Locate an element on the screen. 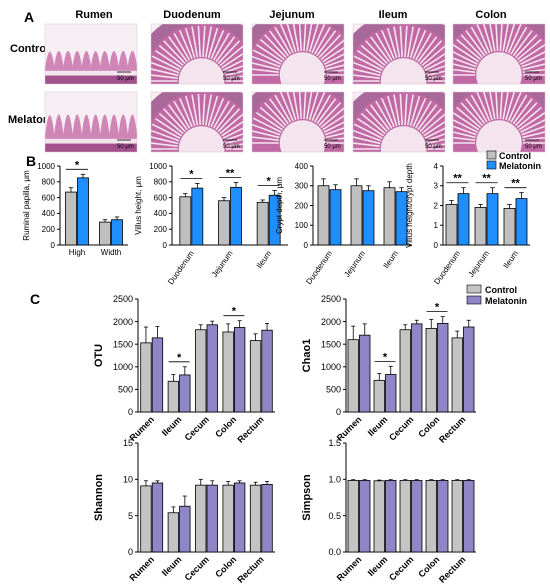 The width and height of the screenshot is (550, 587). panel-label-c: C is located at coordinates (35, 299).